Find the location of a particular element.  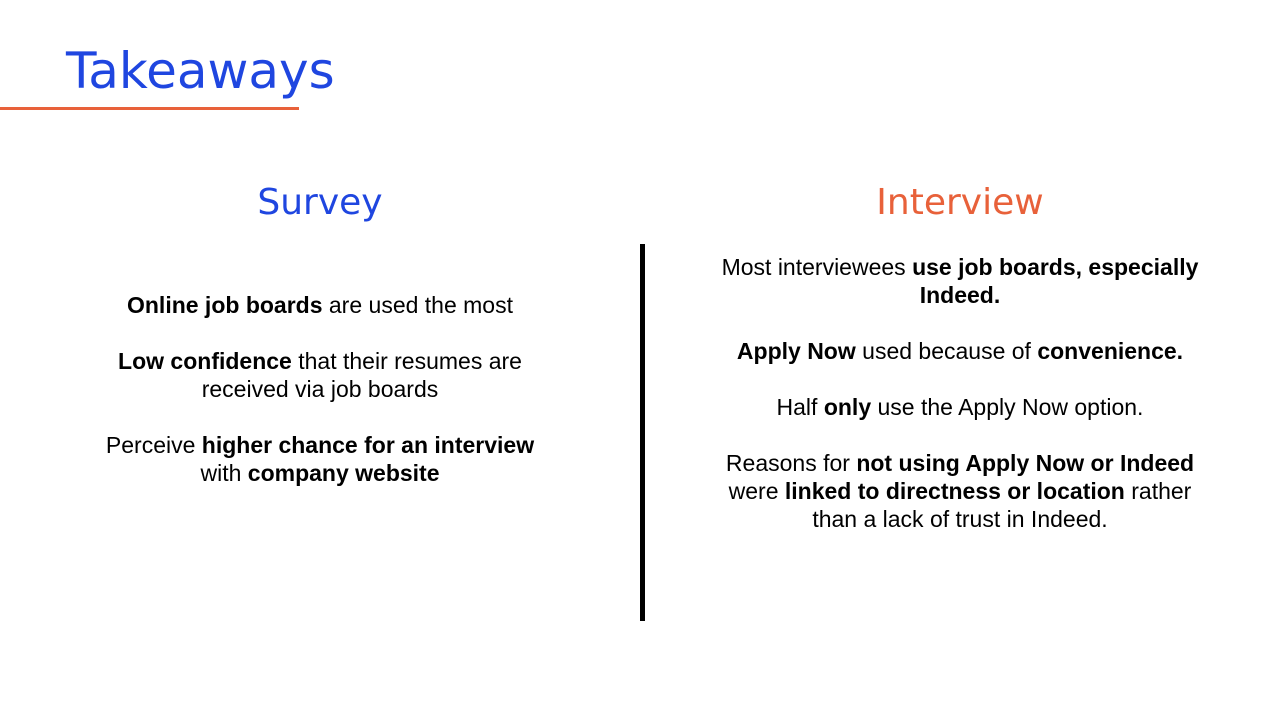

survey-point-3-text-1: Perceive is located at coordinates (153, 445).